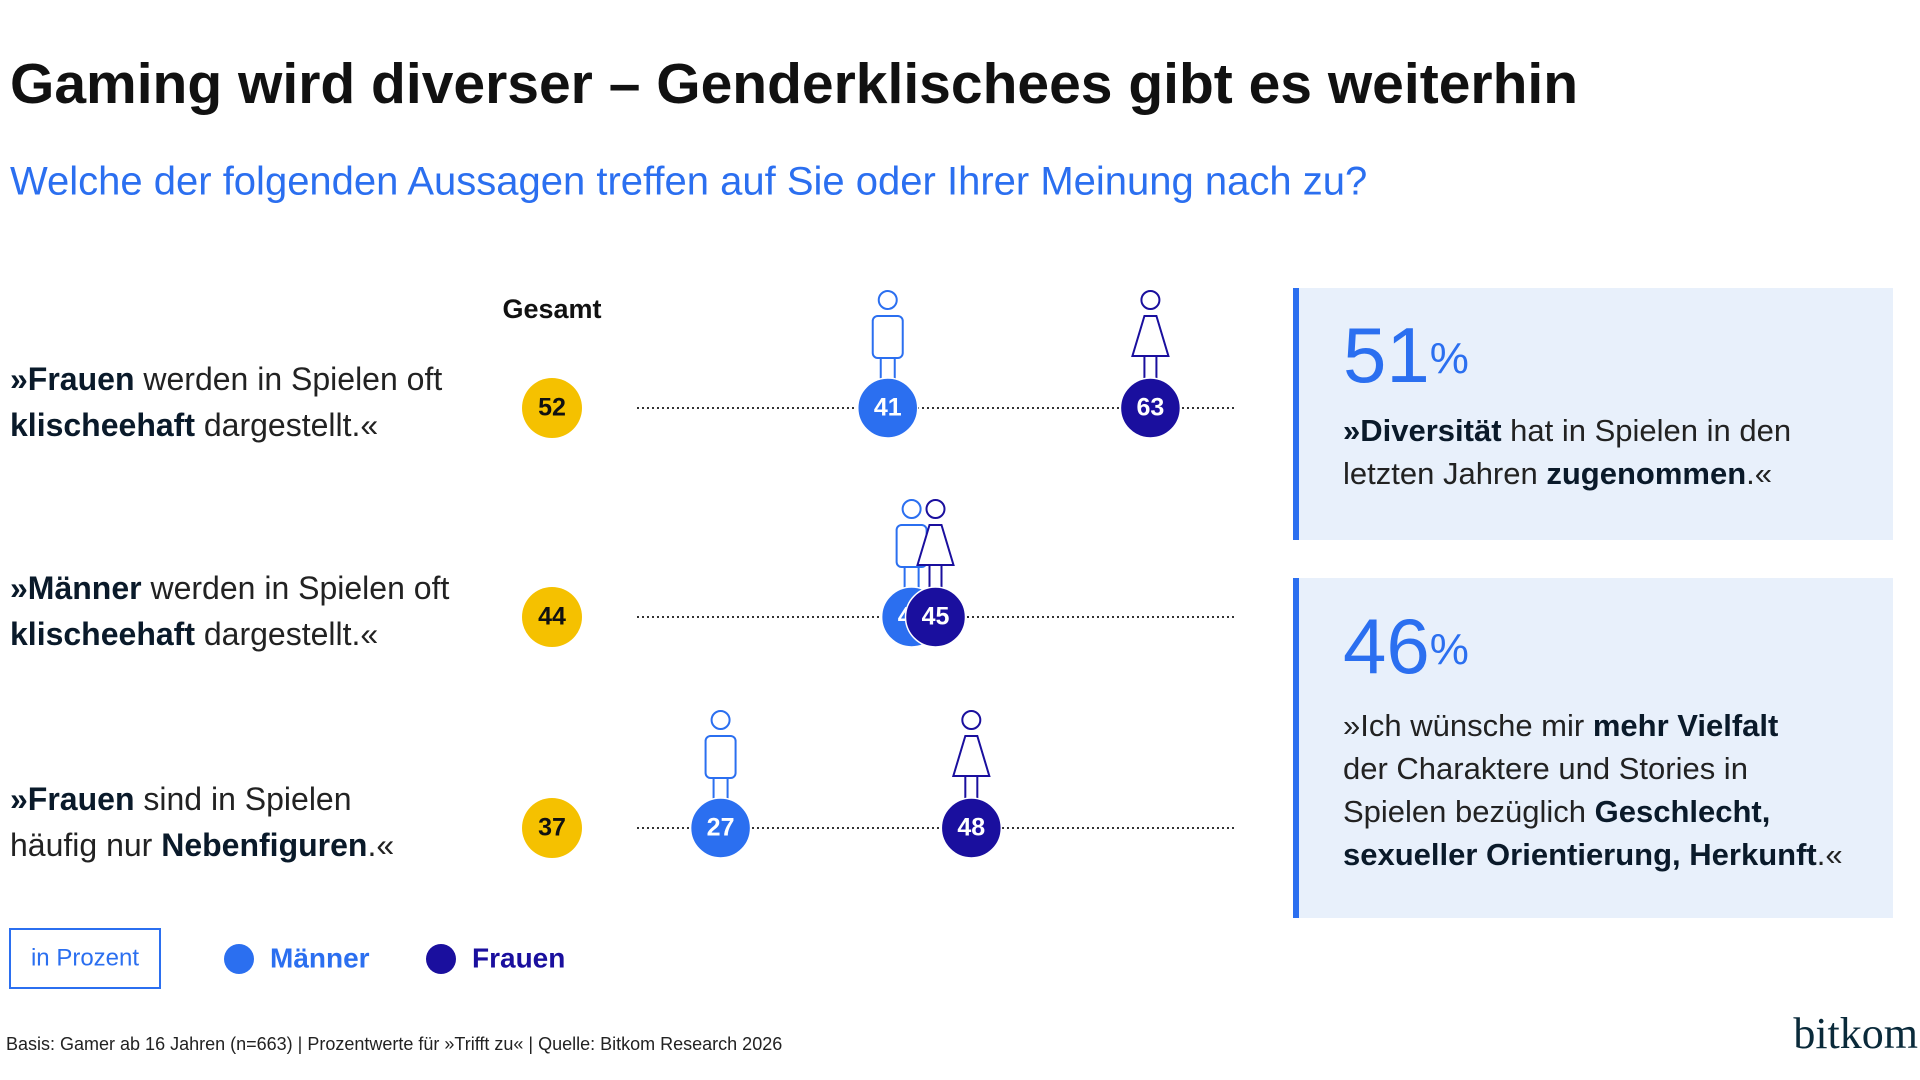 Image resolution: width=1920 pixels, height=1080 pixels. Describe the element at coordinates (1444, 473) in the screenshot. I see `text-run: letzten Jahren` at that location.